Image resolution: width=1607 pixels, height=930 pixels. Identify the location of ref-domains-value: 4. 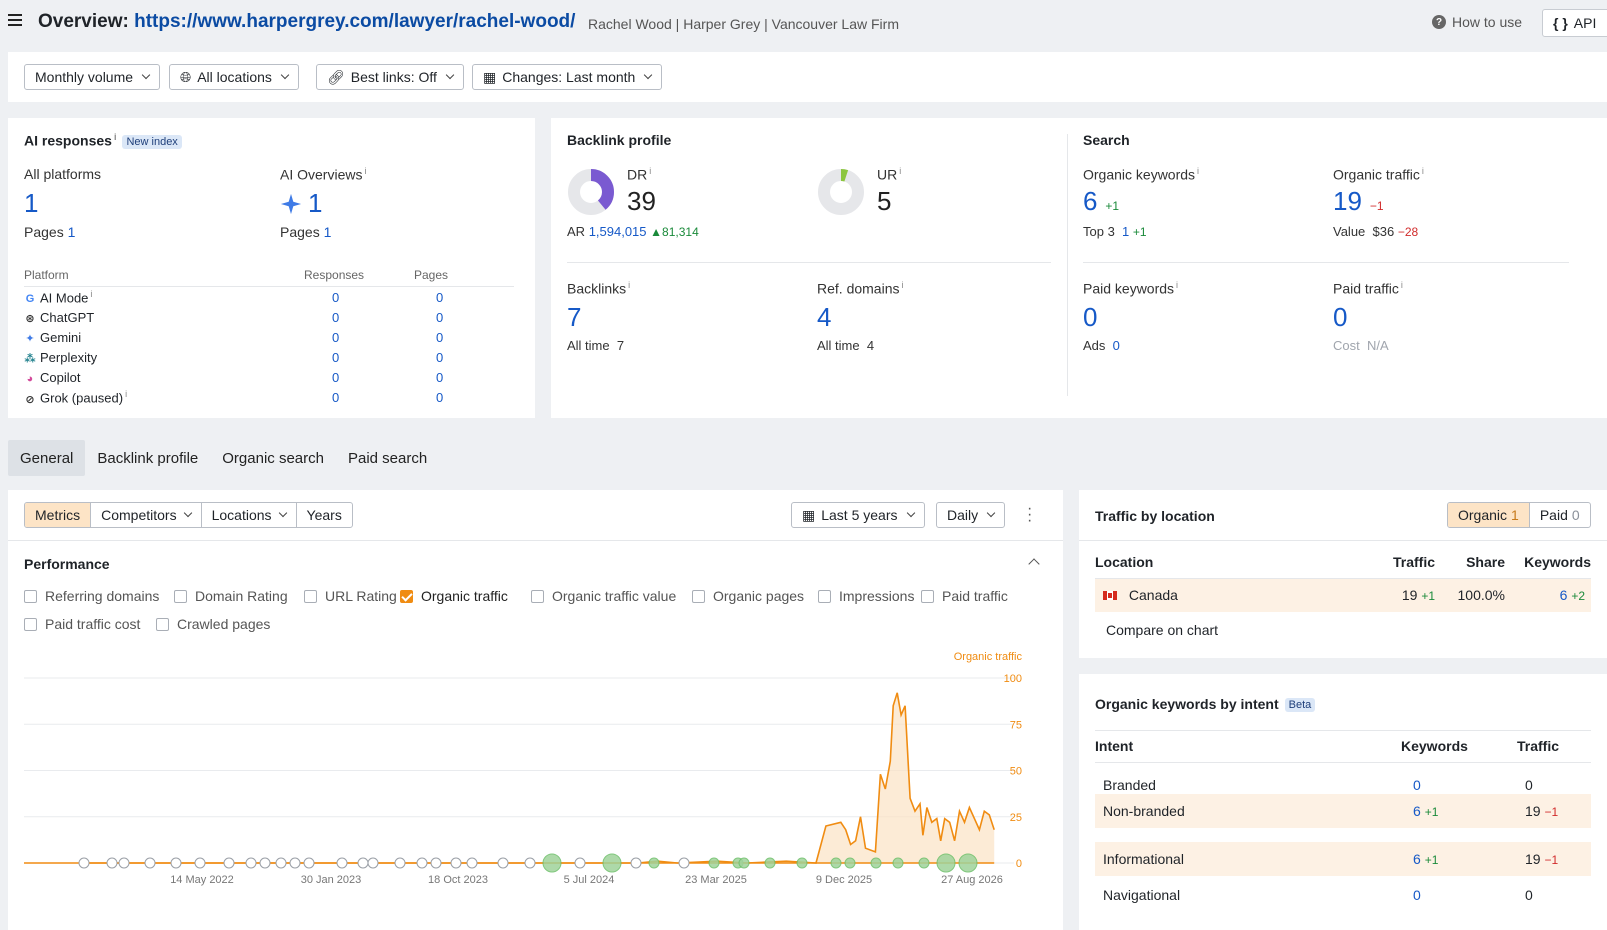
(824, 317).